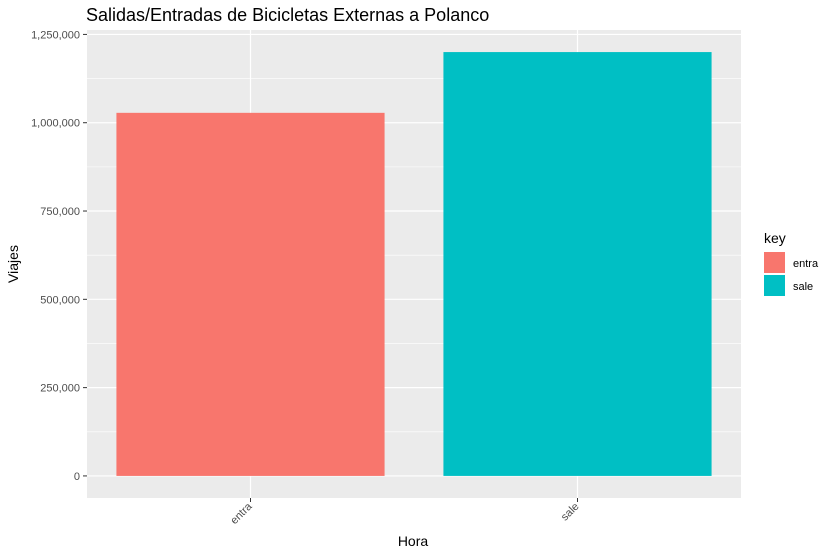 The width and height of the screenshot is (836, 556). I want to click on x-axis: entra sale, so click(405, 512).